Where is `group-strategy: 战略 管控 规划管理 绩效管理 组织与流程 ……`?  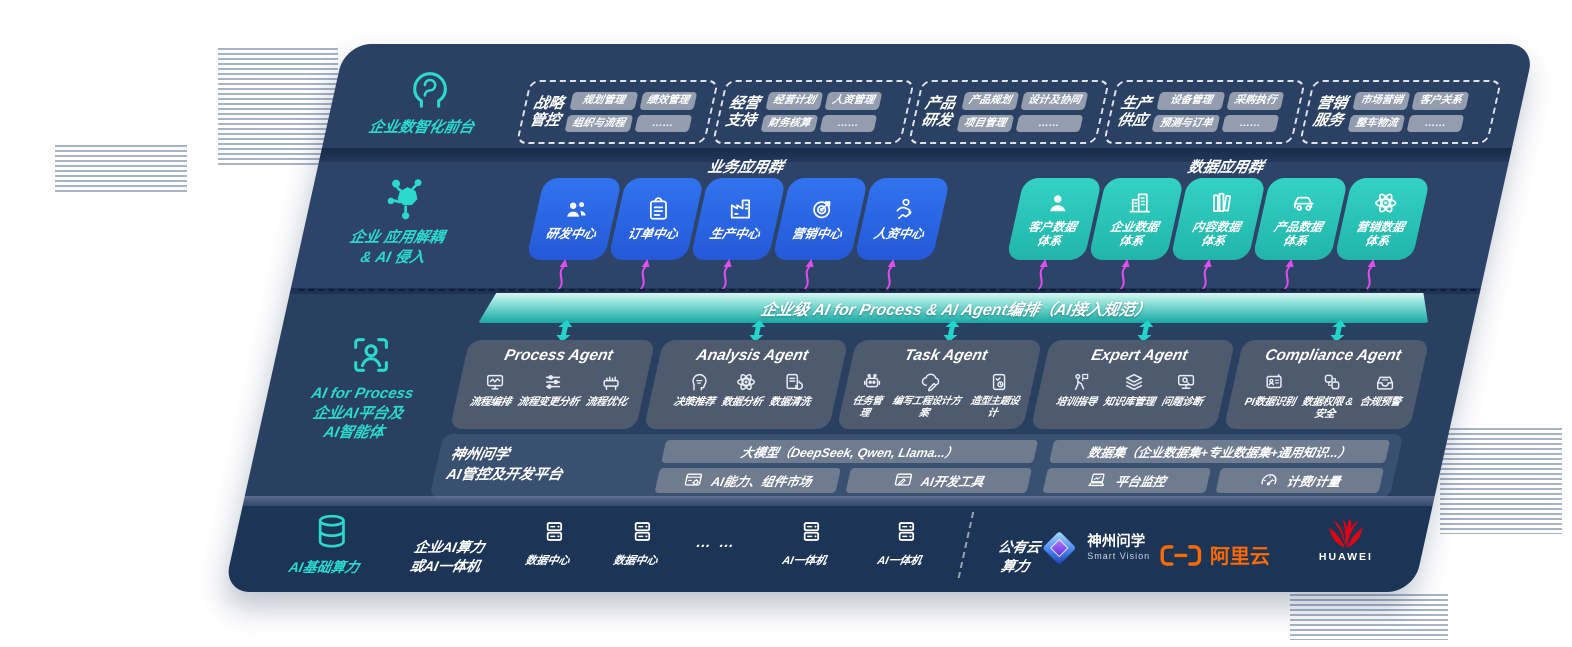
group-strategy: 战略 管控 规划管理 绩效管理 组织与流程 …… is located at coordinates (617, 112).